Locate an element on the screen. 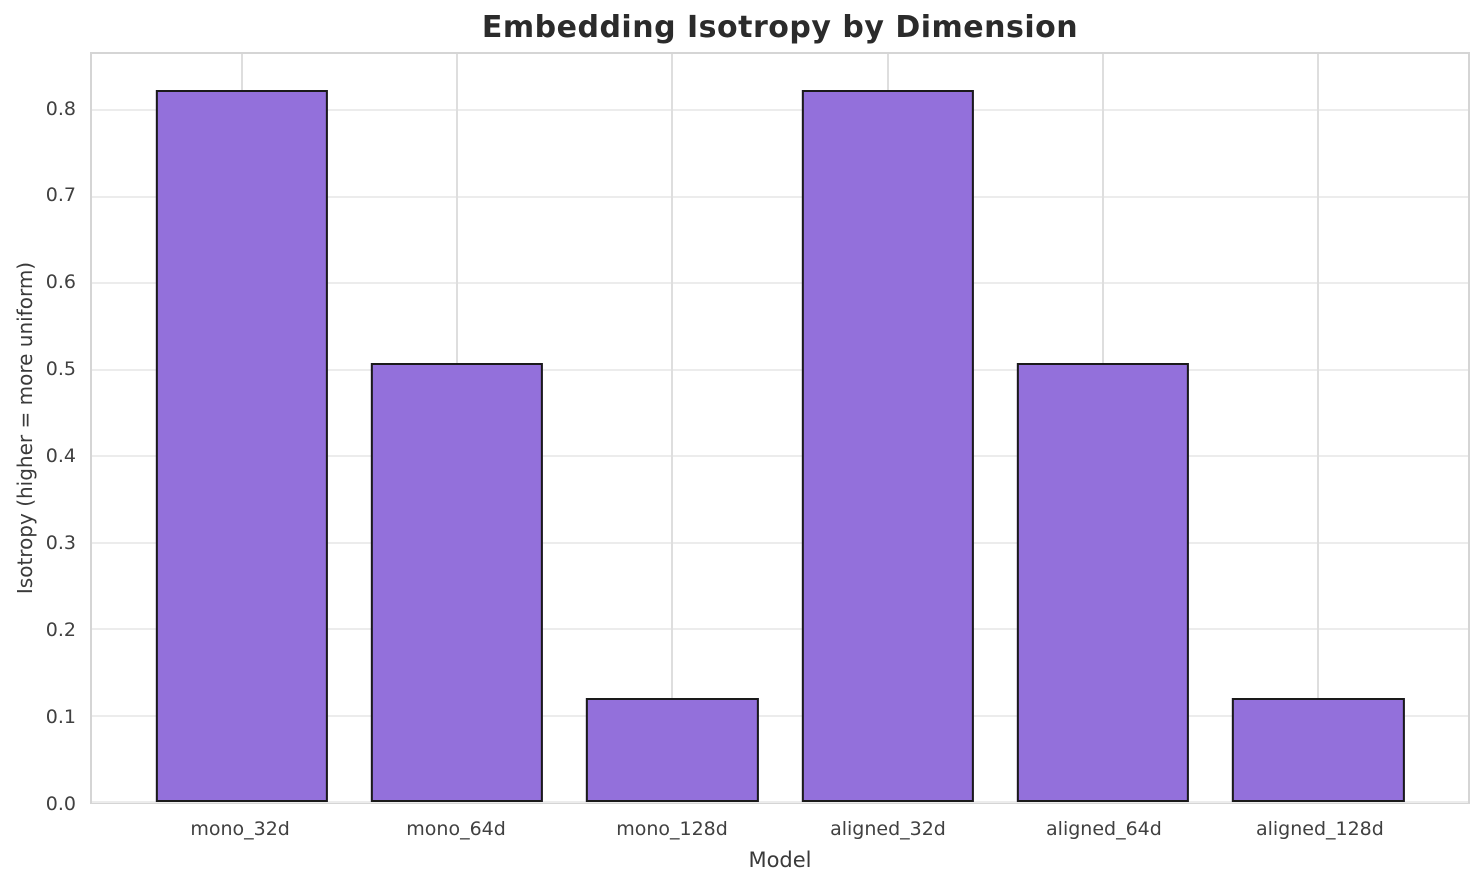 This screenshot has height=885, width=1484. y-tick-label: 0.5 is located at coordinates (60, 369).